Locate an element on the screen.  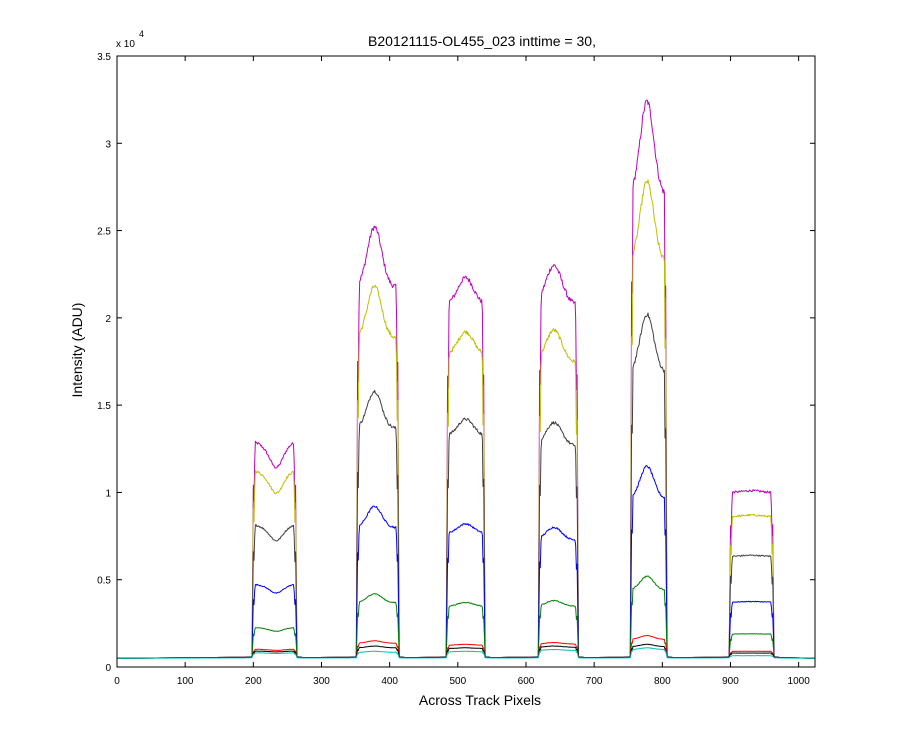
x-tick-label: 0 is located at coordinates (117, 681).